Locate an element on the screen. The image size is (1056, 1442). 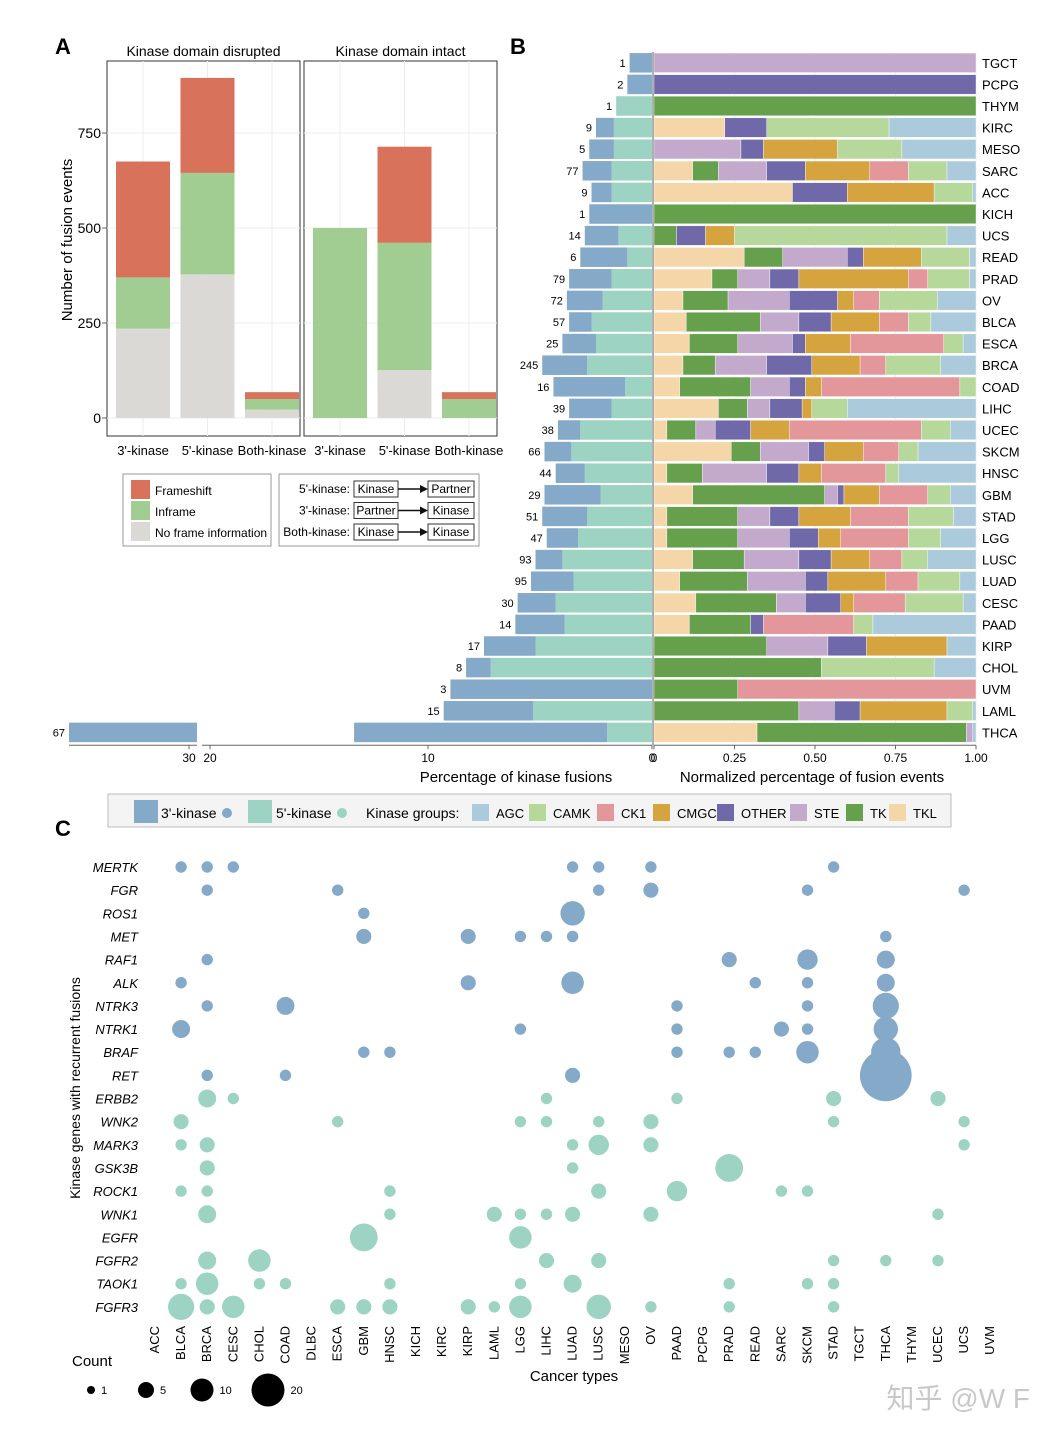
a-ytick-label: 0 is located at coordinates (97, 418).